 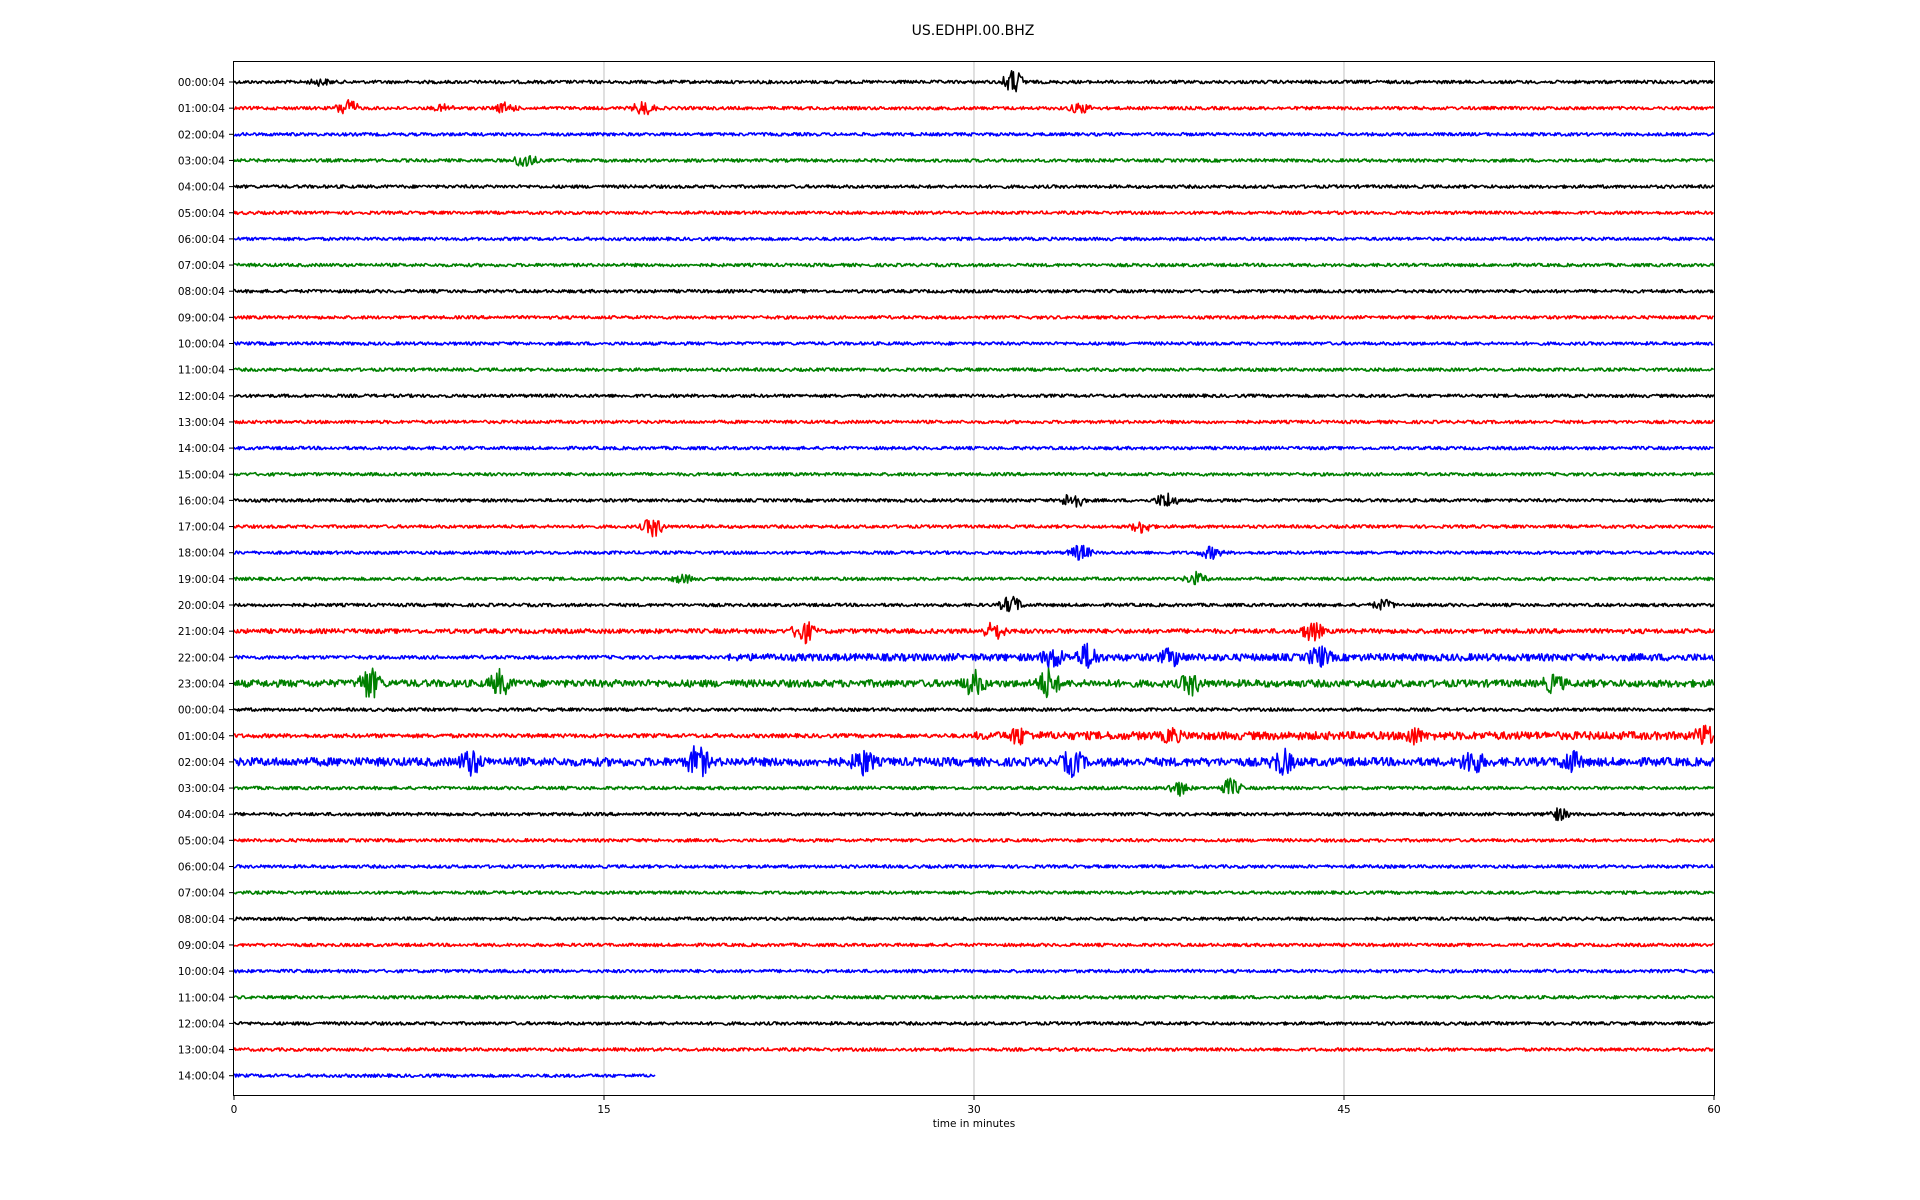 What do you see at coordinates (1343, 1110) in the screenshot?
I see `x-tick-label: 45` at bounding box center [1343, 1110].